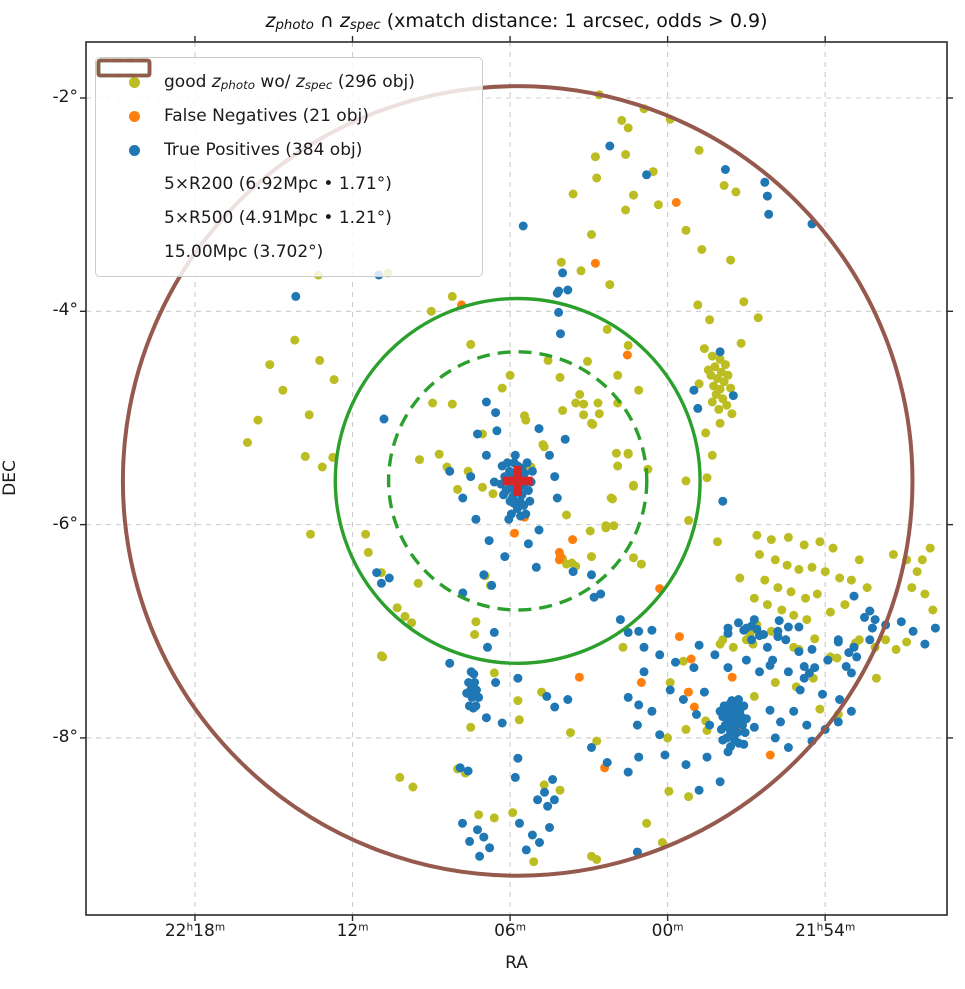  What do you see at coordinates (667, 931) in the screenshot?
I see `x-tick-label: 00m` at bounding box center [667, 931].